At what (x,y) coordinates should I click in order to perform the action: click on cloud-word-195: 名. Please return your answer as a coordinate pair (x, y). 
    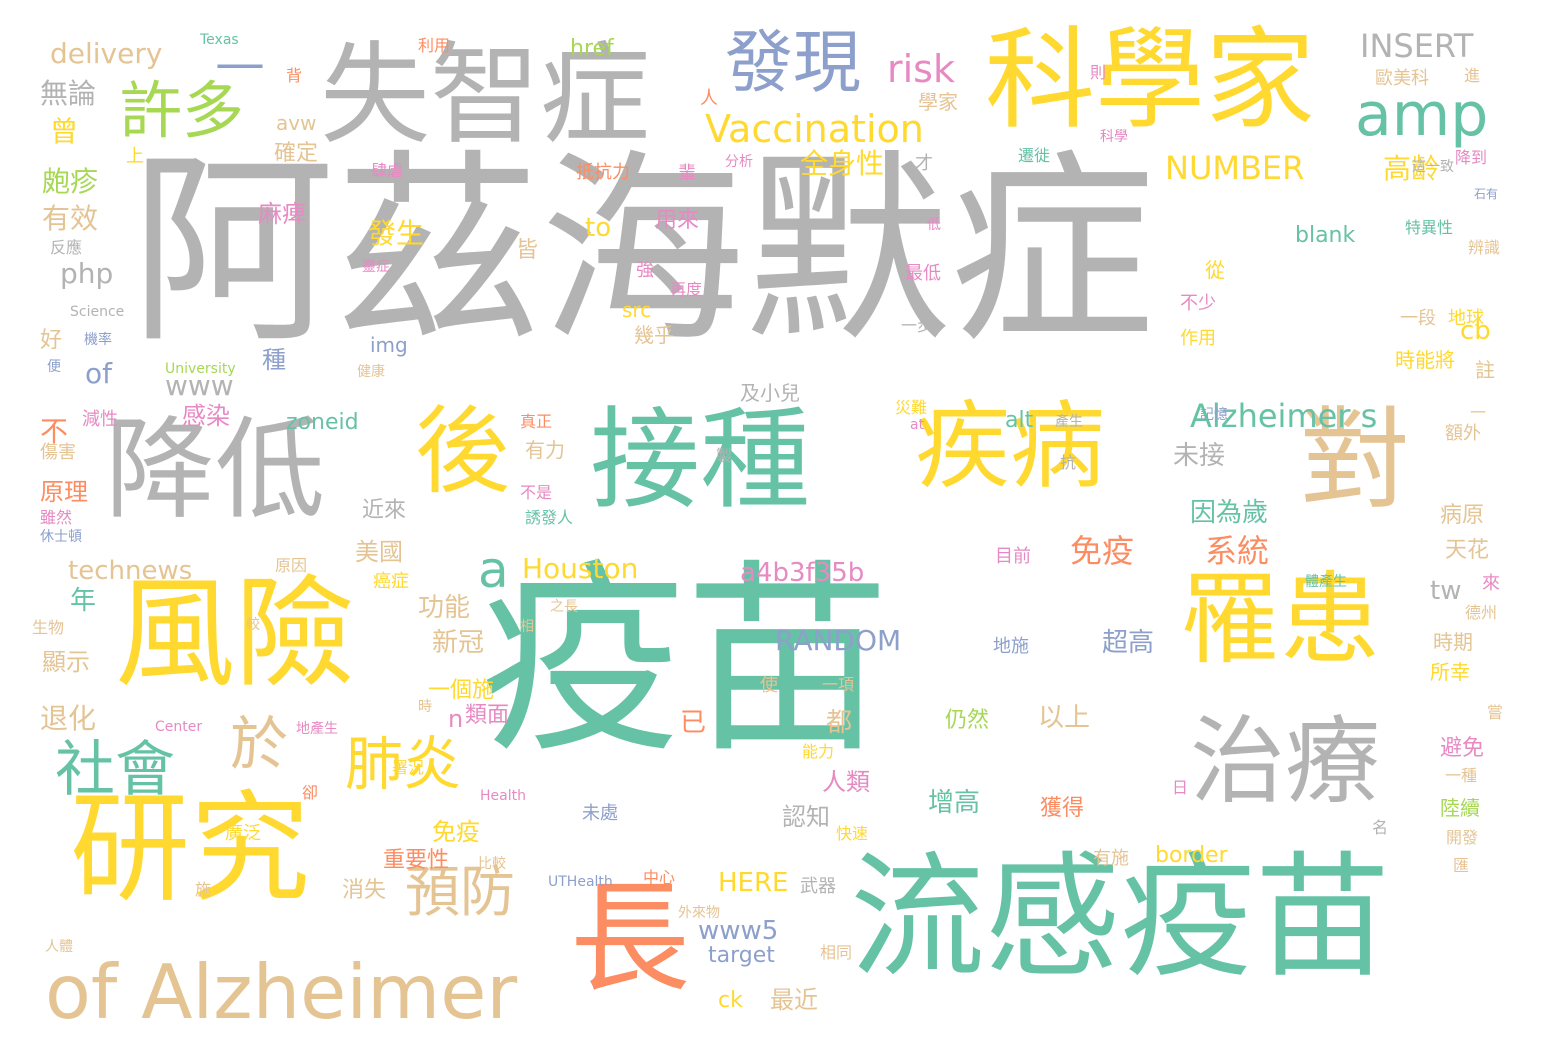
    Looking at the image, I should click on (1380, 827).